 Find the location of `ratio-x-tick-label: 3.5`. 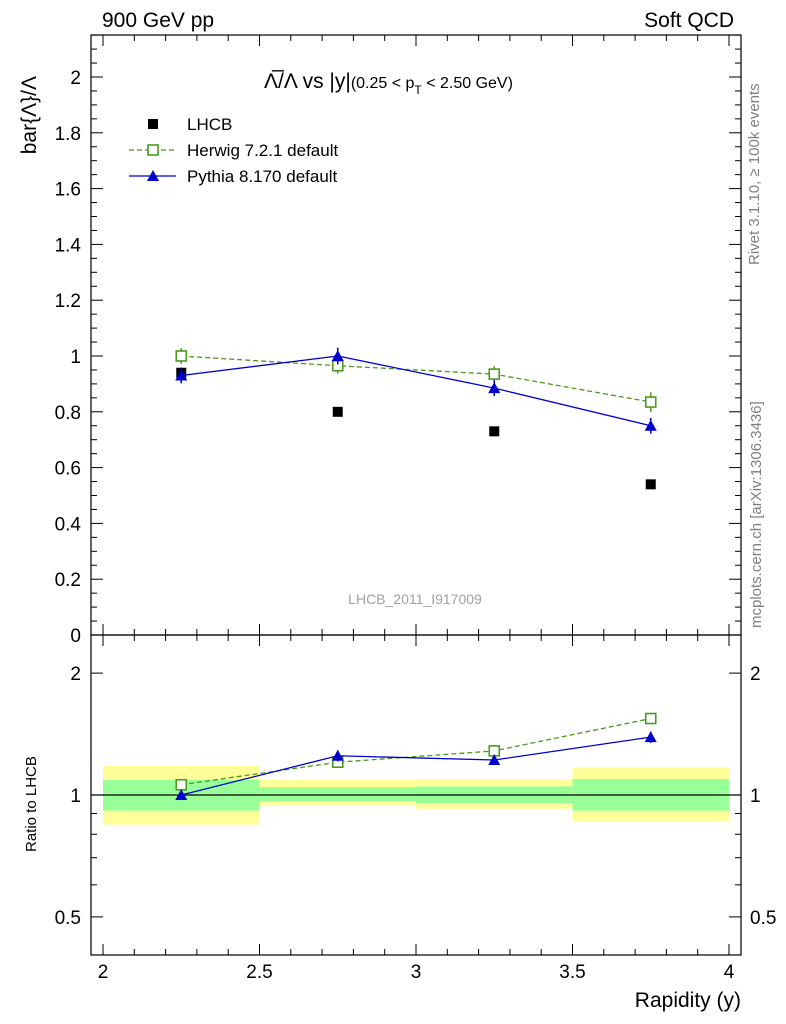

ratio-x-tick-label: 3.5 is located at coordinates (572, 972).